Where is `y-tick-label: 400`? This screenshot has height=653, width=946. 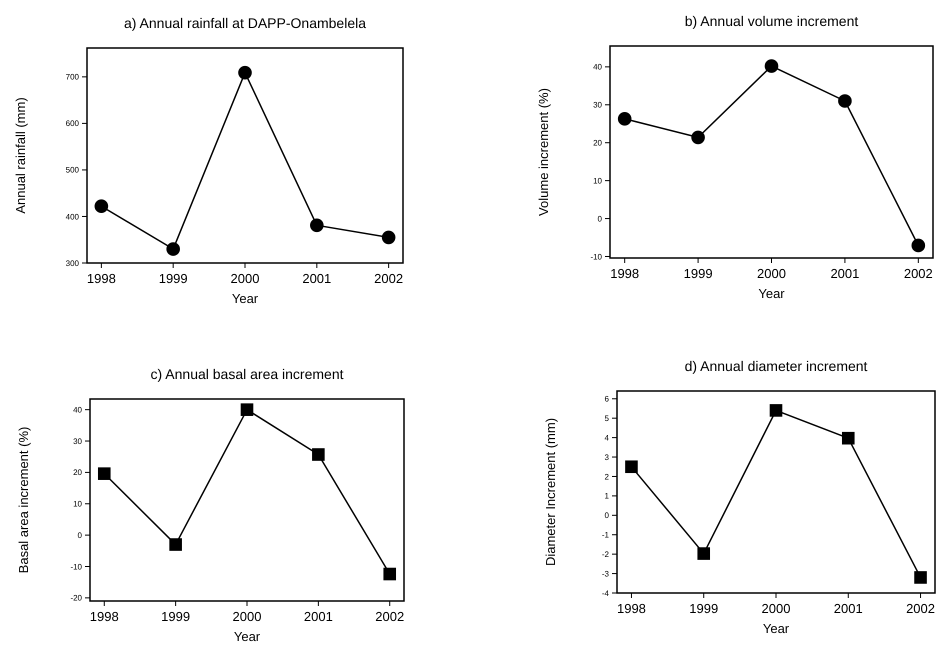 y-tick-label: 400 is located at coordinates (73, 217).